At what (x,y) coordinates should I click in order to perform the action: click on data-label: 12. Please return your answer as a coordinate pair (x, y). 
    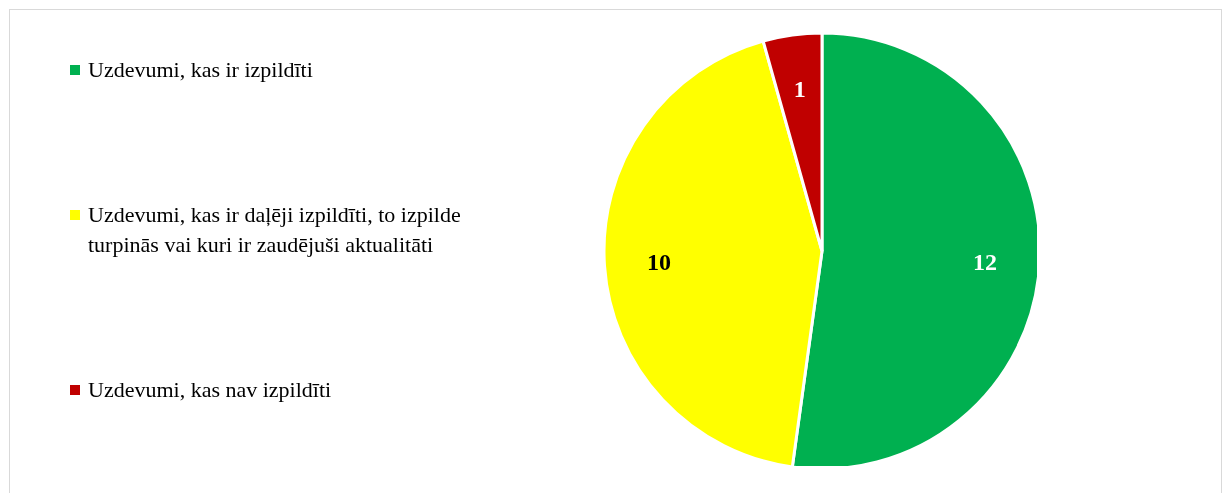
    Looking at the image, I should click on (985, 262).